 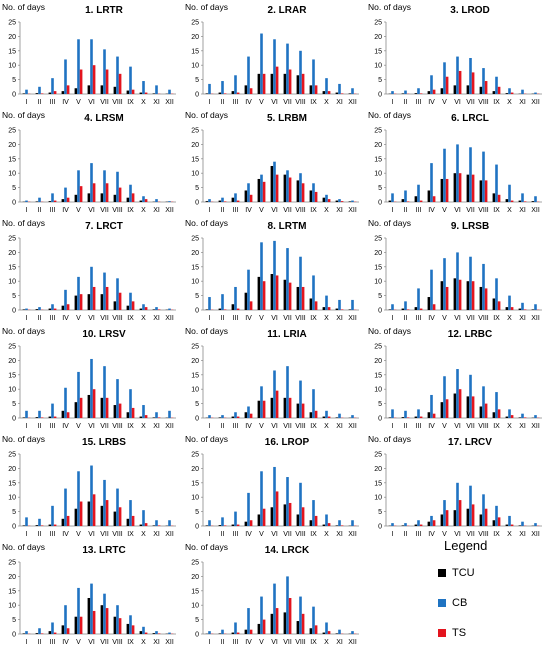 What do you see at coordinates (236, 102) in the screenshot?
I see `x-tick-label: III` at bounding box center [236, 102].